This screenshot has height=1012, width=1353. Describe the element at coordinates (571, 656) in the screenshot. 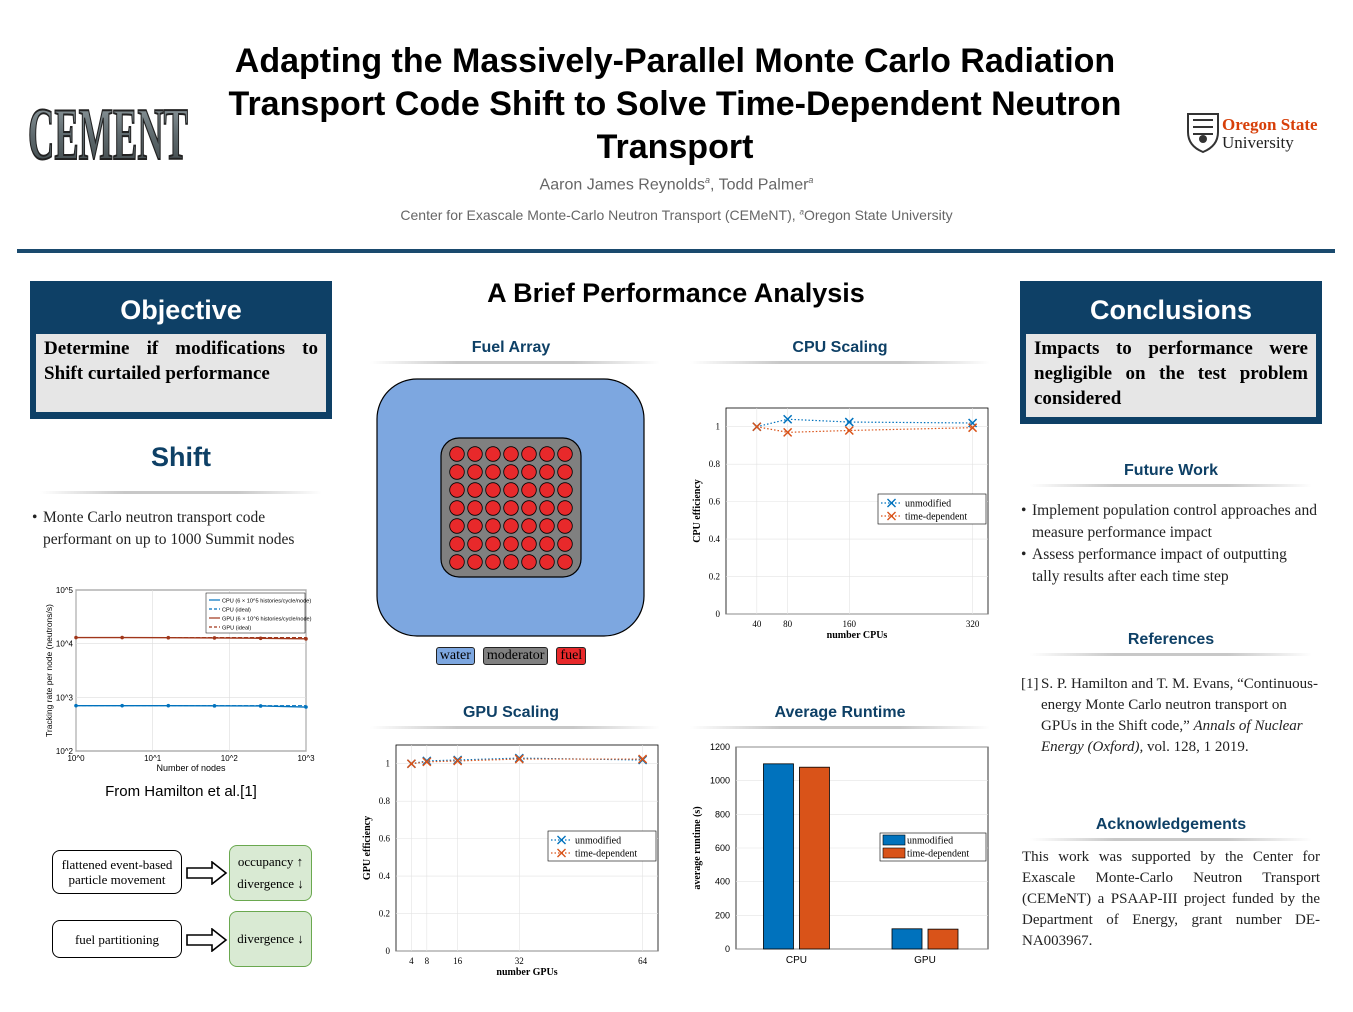

I see `legend-fuel: fuel` at that location.